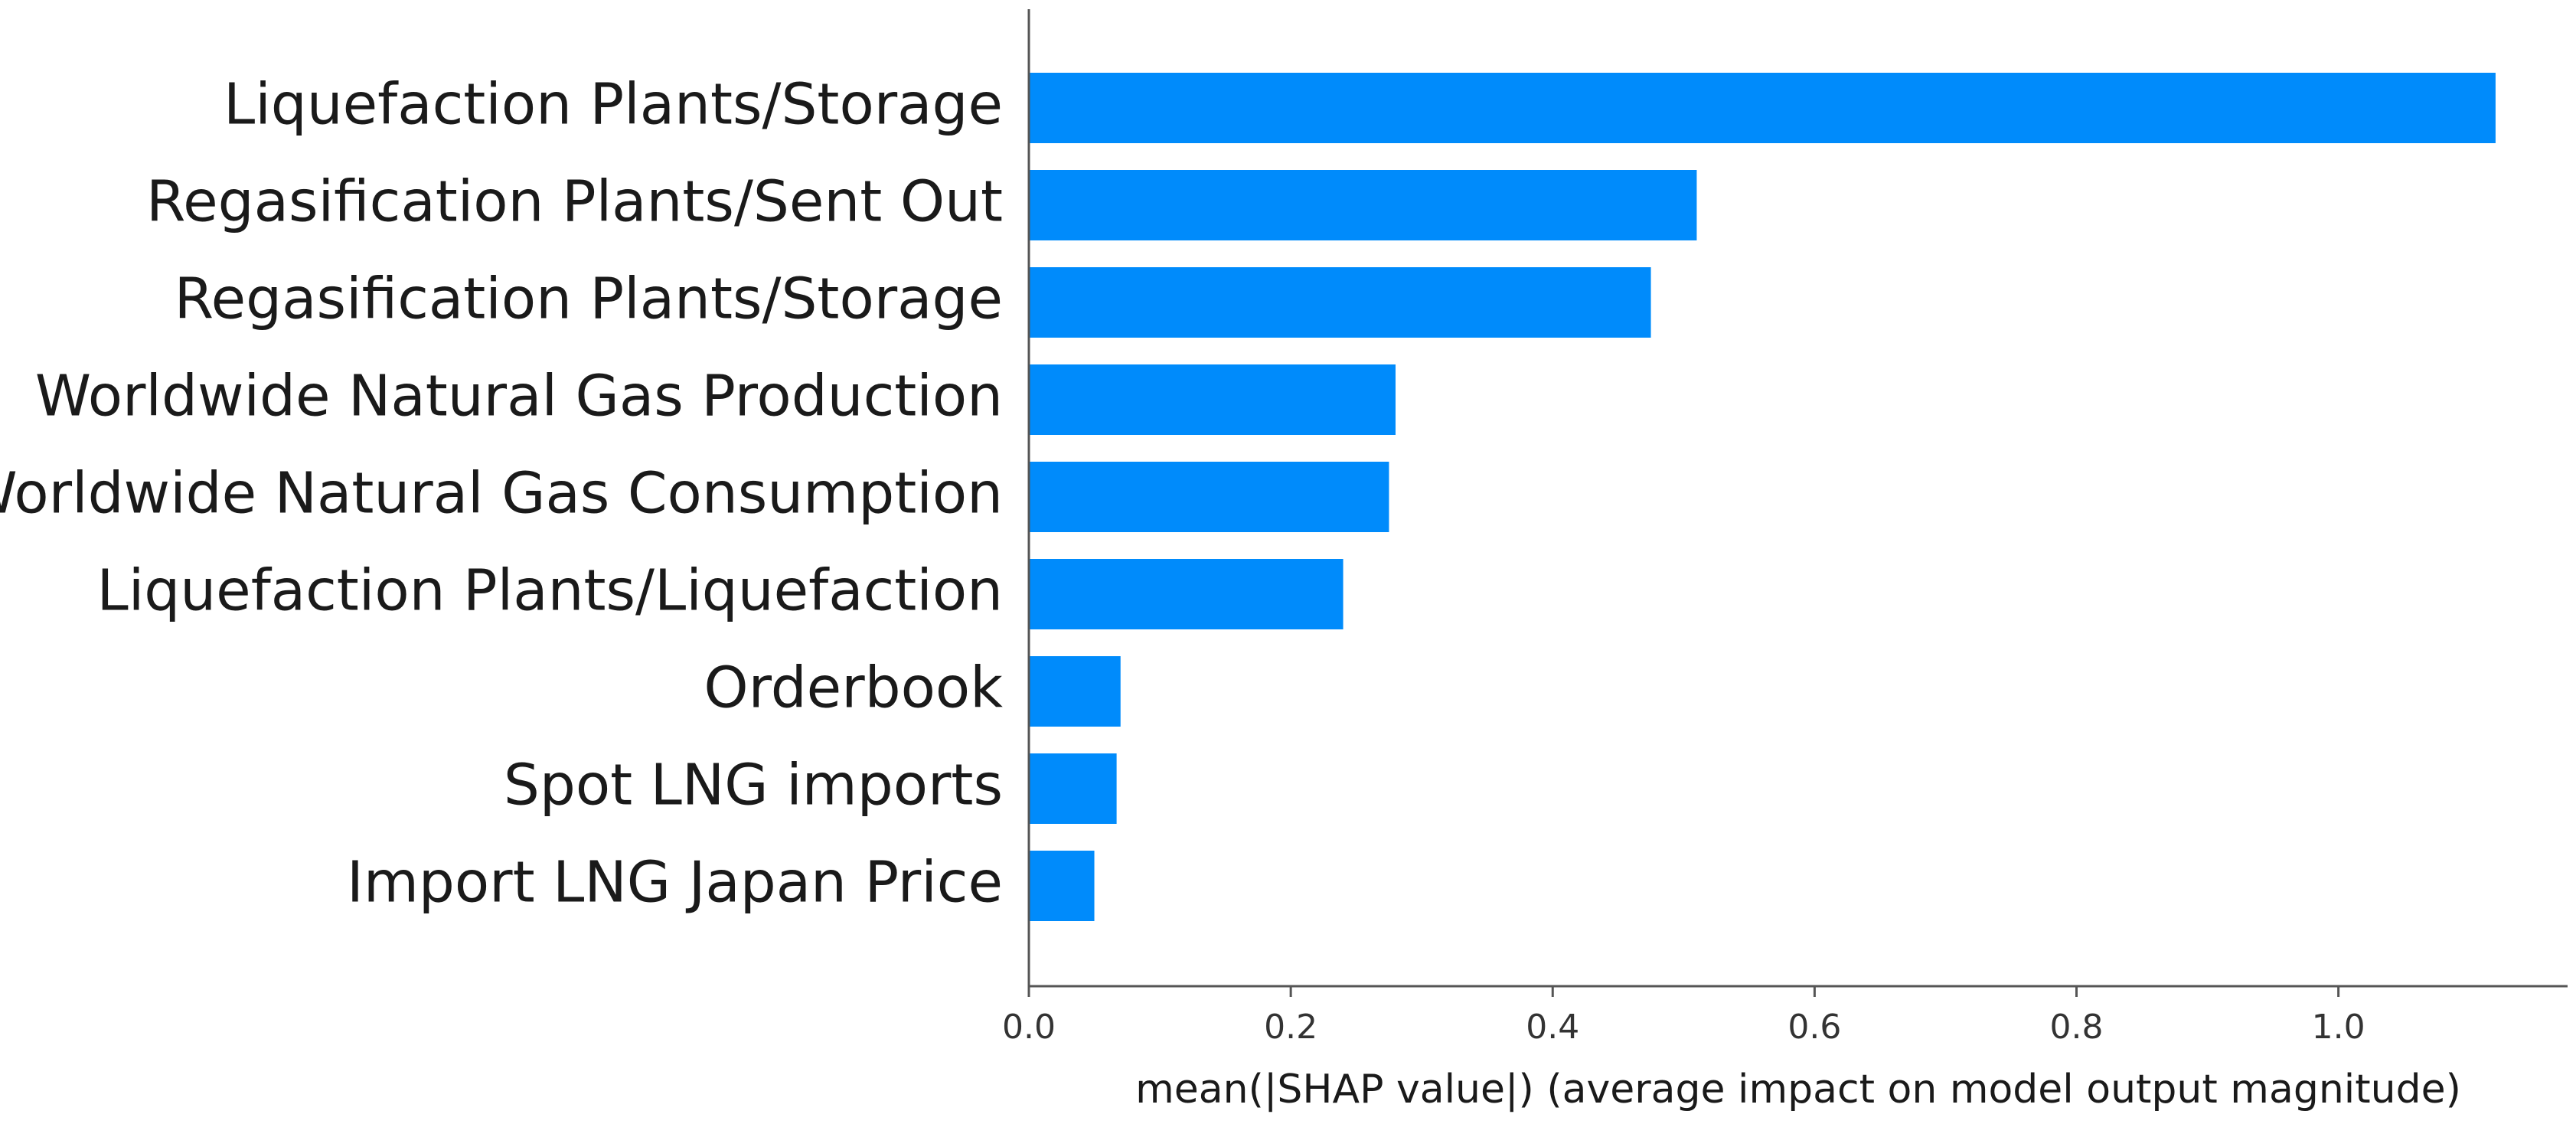 The height and width of the screenshot is (1124, 2576). Describe the element at coordinates (519, 397) in the screenshot. I see `category-label-3: Worldwide Natural Gas Production` at that location.